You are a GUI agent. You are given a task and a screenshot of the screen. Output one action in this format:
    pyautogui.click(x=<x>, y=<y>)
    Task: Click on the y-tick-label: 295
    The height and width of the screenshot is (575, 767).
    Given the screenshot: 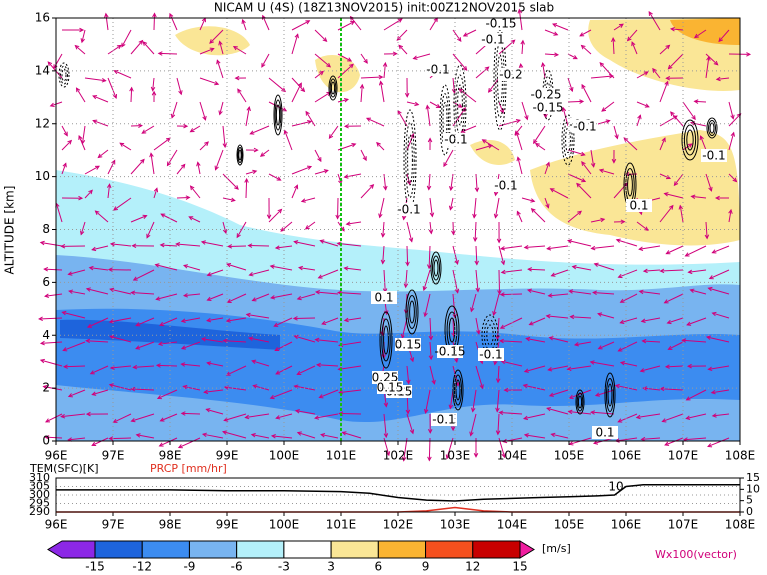 What is the action you would take?
    pyautogui.click(x=39, y=503)
    